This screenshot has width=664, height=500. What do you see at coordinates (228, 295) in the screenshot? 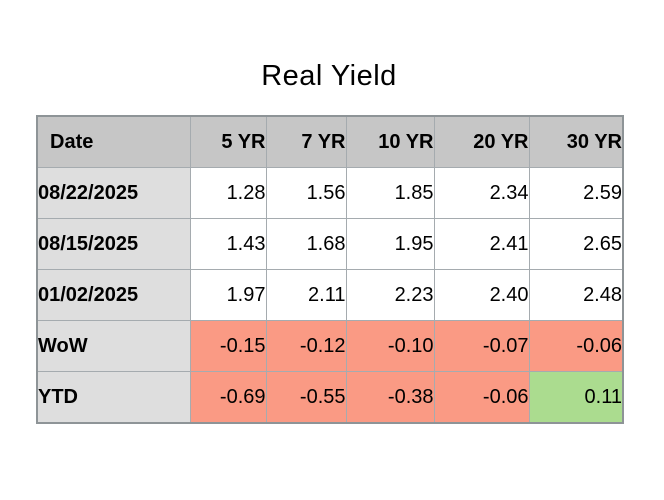
I see `cell-5yr: 1.97` at bounding box center [228, 295].